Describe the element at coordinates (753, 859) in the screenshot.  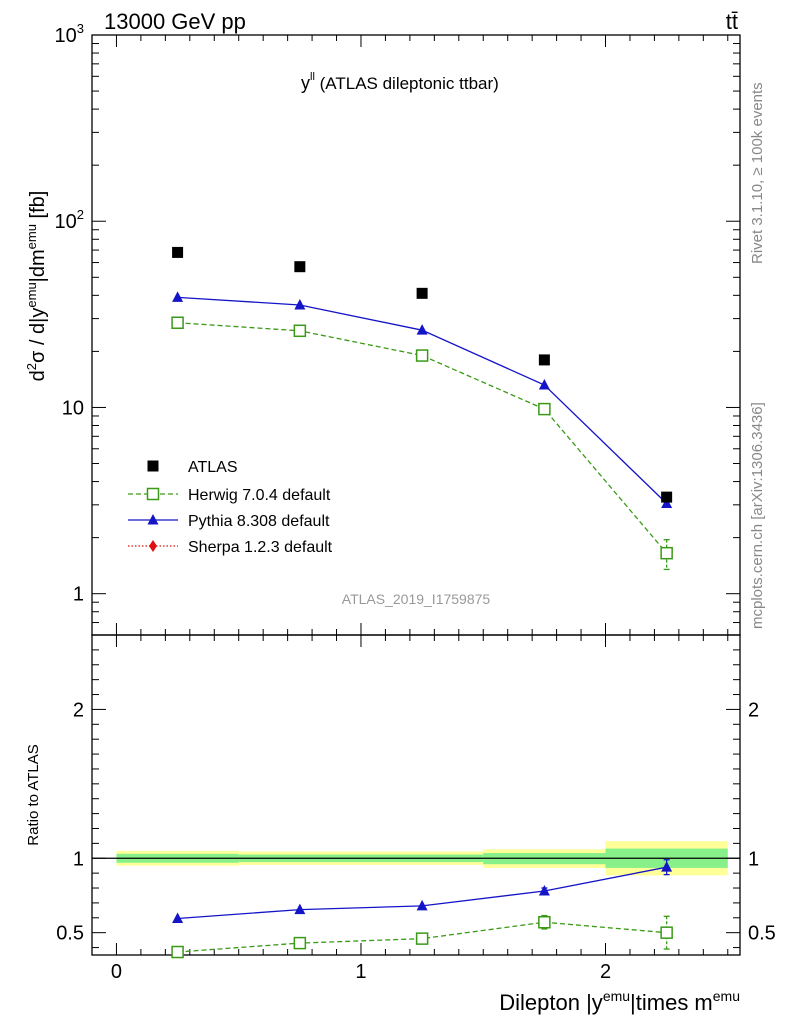
I see `y-tick-label-ratio-right-1: 1` at that location.